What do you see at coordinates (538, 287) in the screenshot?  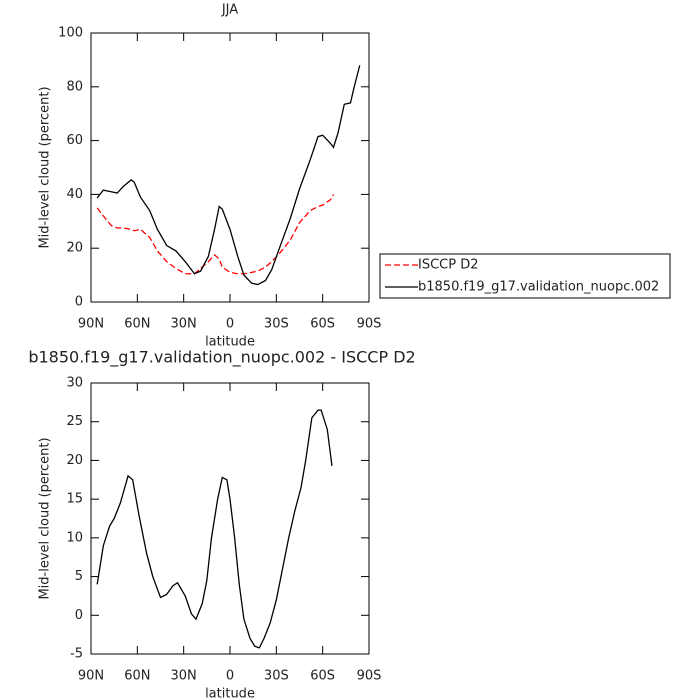 I see `legend-label: b1850.f19_g17.validation_nuopc.002` at bounding box center [538, 287].